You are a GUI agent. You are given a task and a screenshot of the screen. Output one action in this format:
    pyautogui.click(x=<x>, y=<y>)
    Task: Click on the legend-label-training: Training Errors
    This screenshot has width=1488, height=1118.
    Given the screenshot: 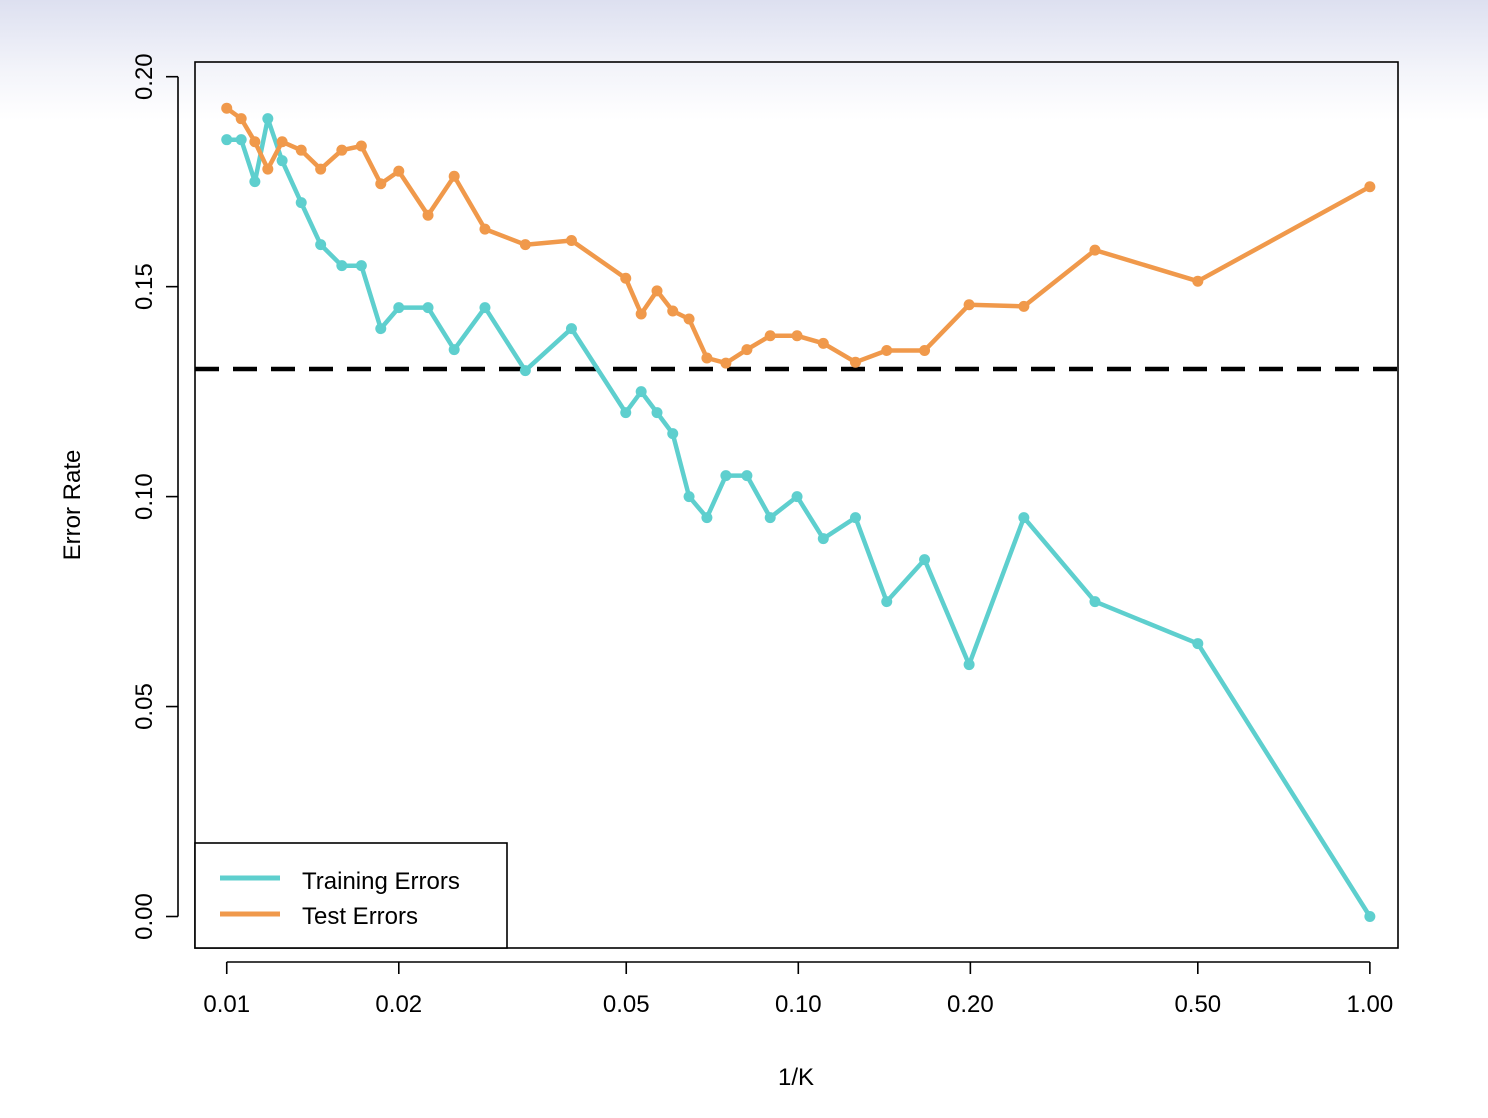 What is the action you would take?
    pyautogui.click(x=381, y=881)
    